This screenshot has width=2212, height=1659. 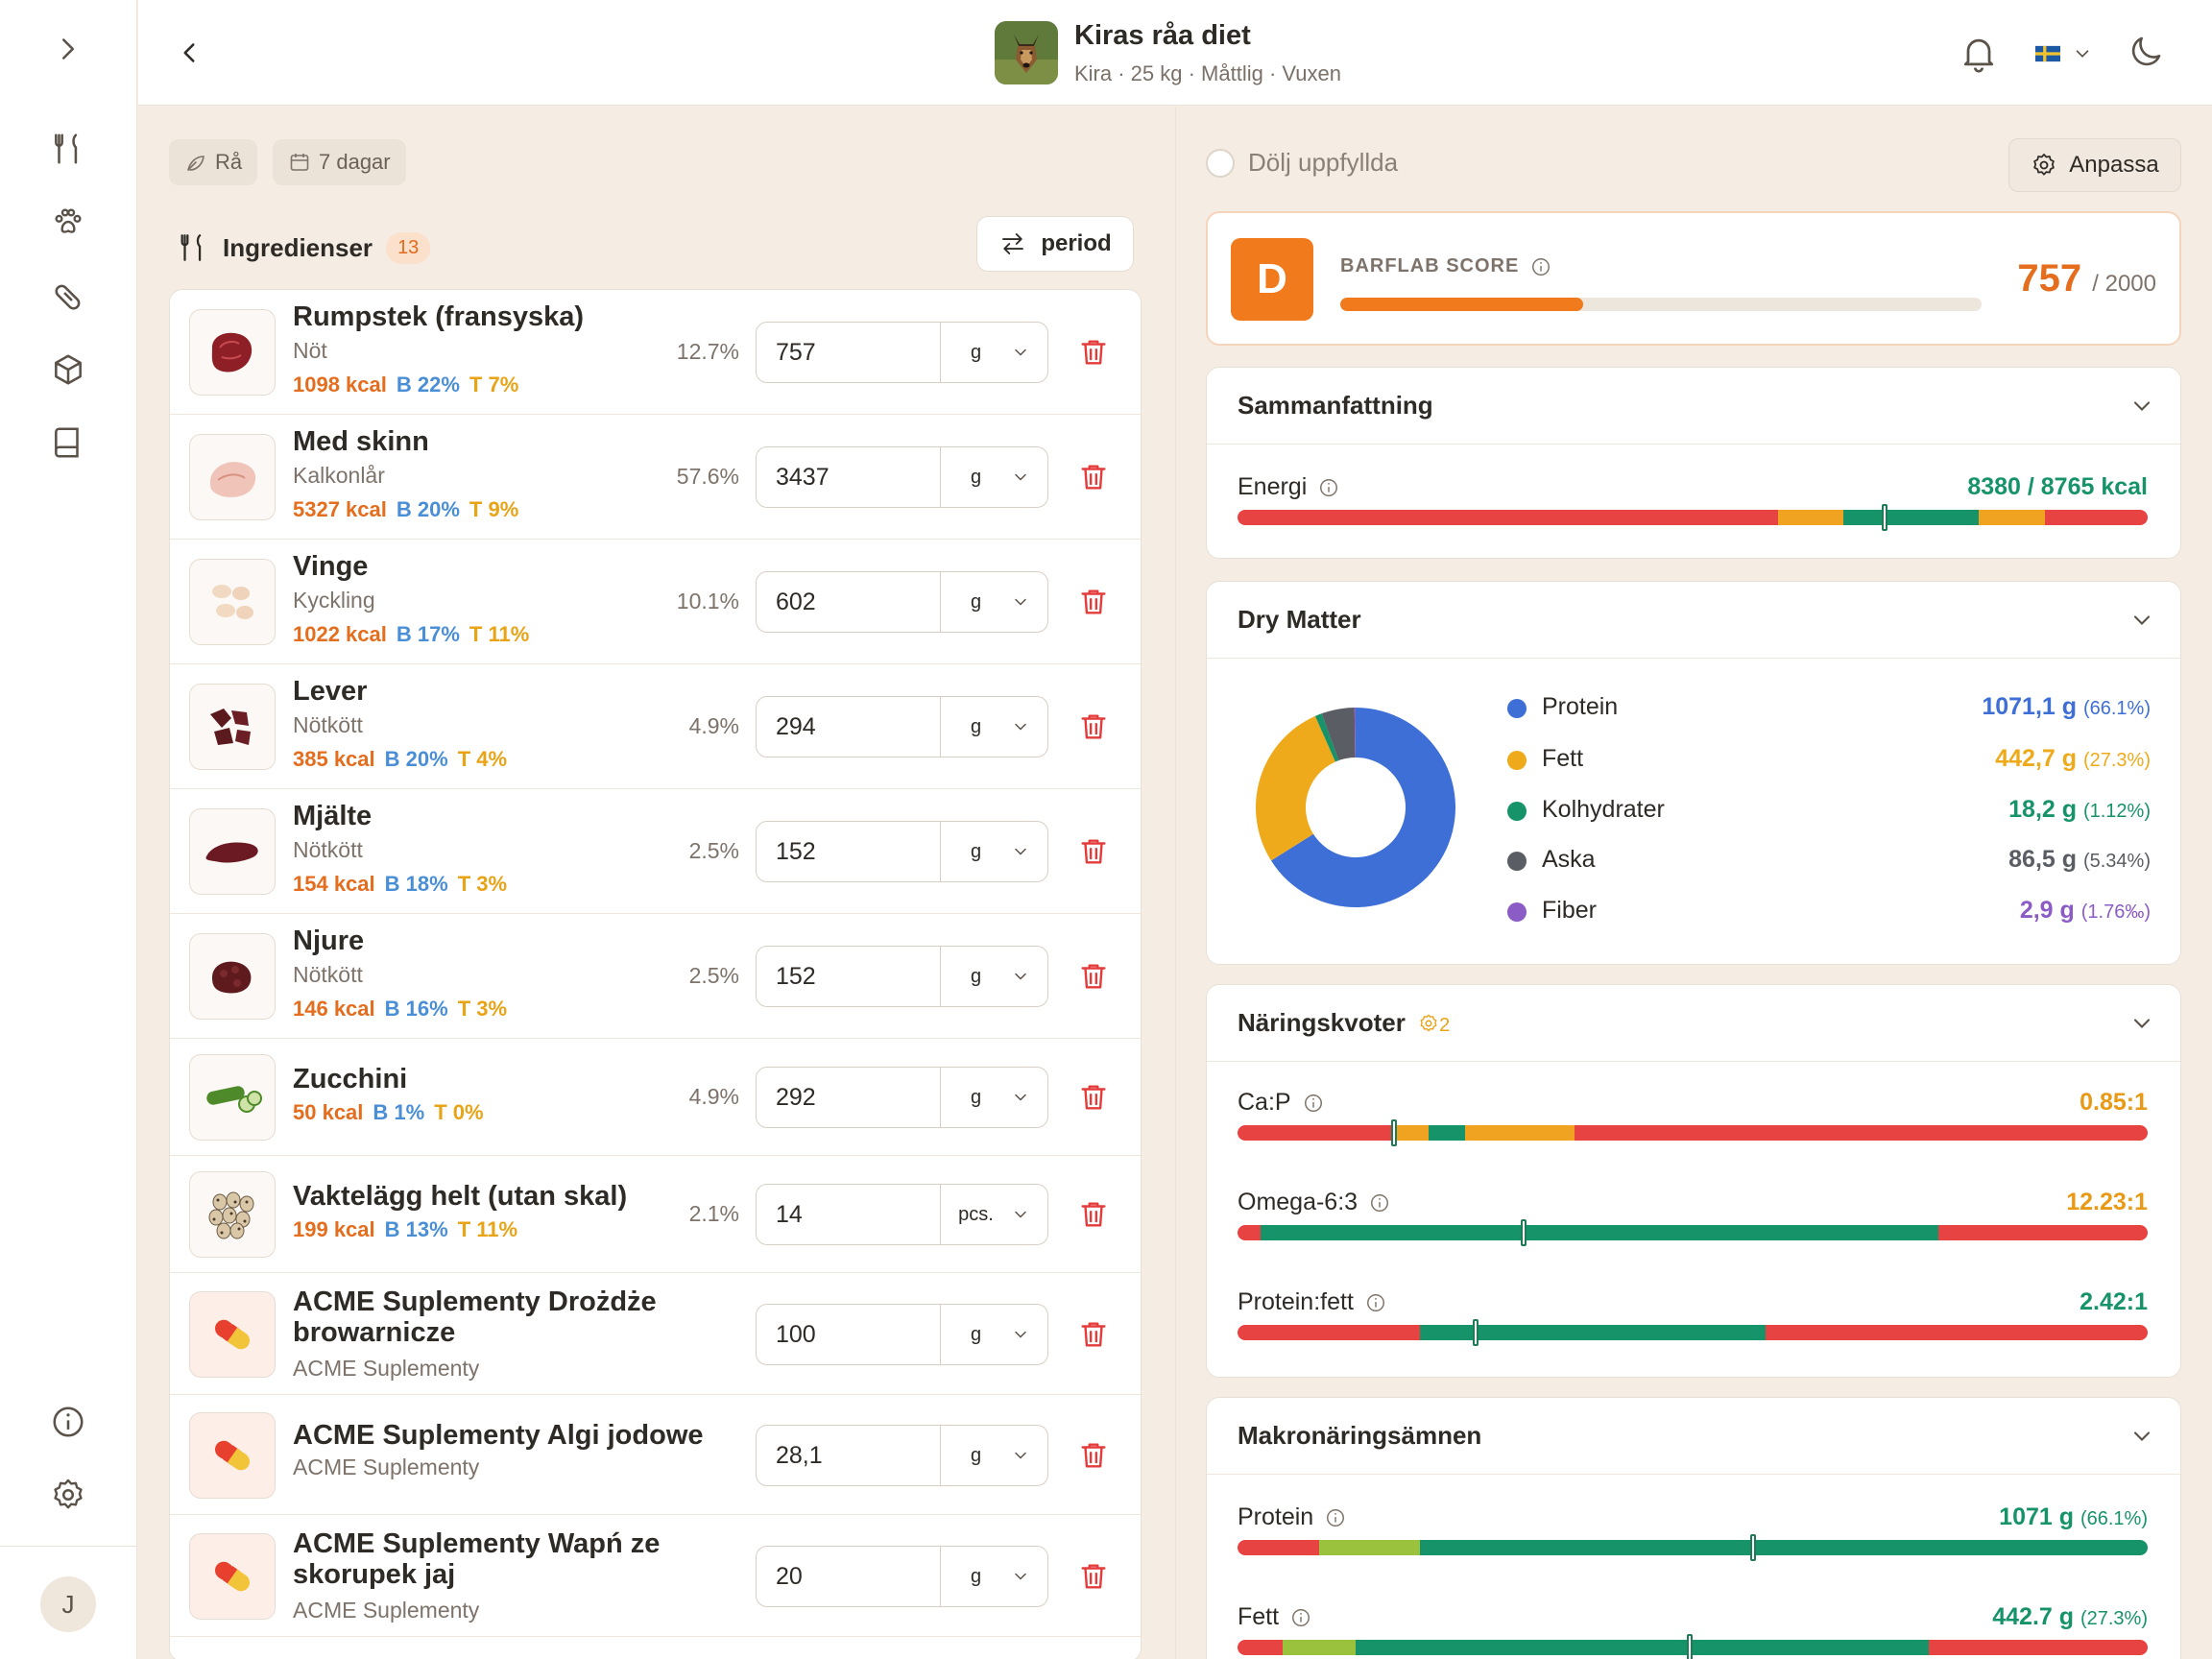 I want to click on legend-name: Protein, so click(x=1580, y=707).